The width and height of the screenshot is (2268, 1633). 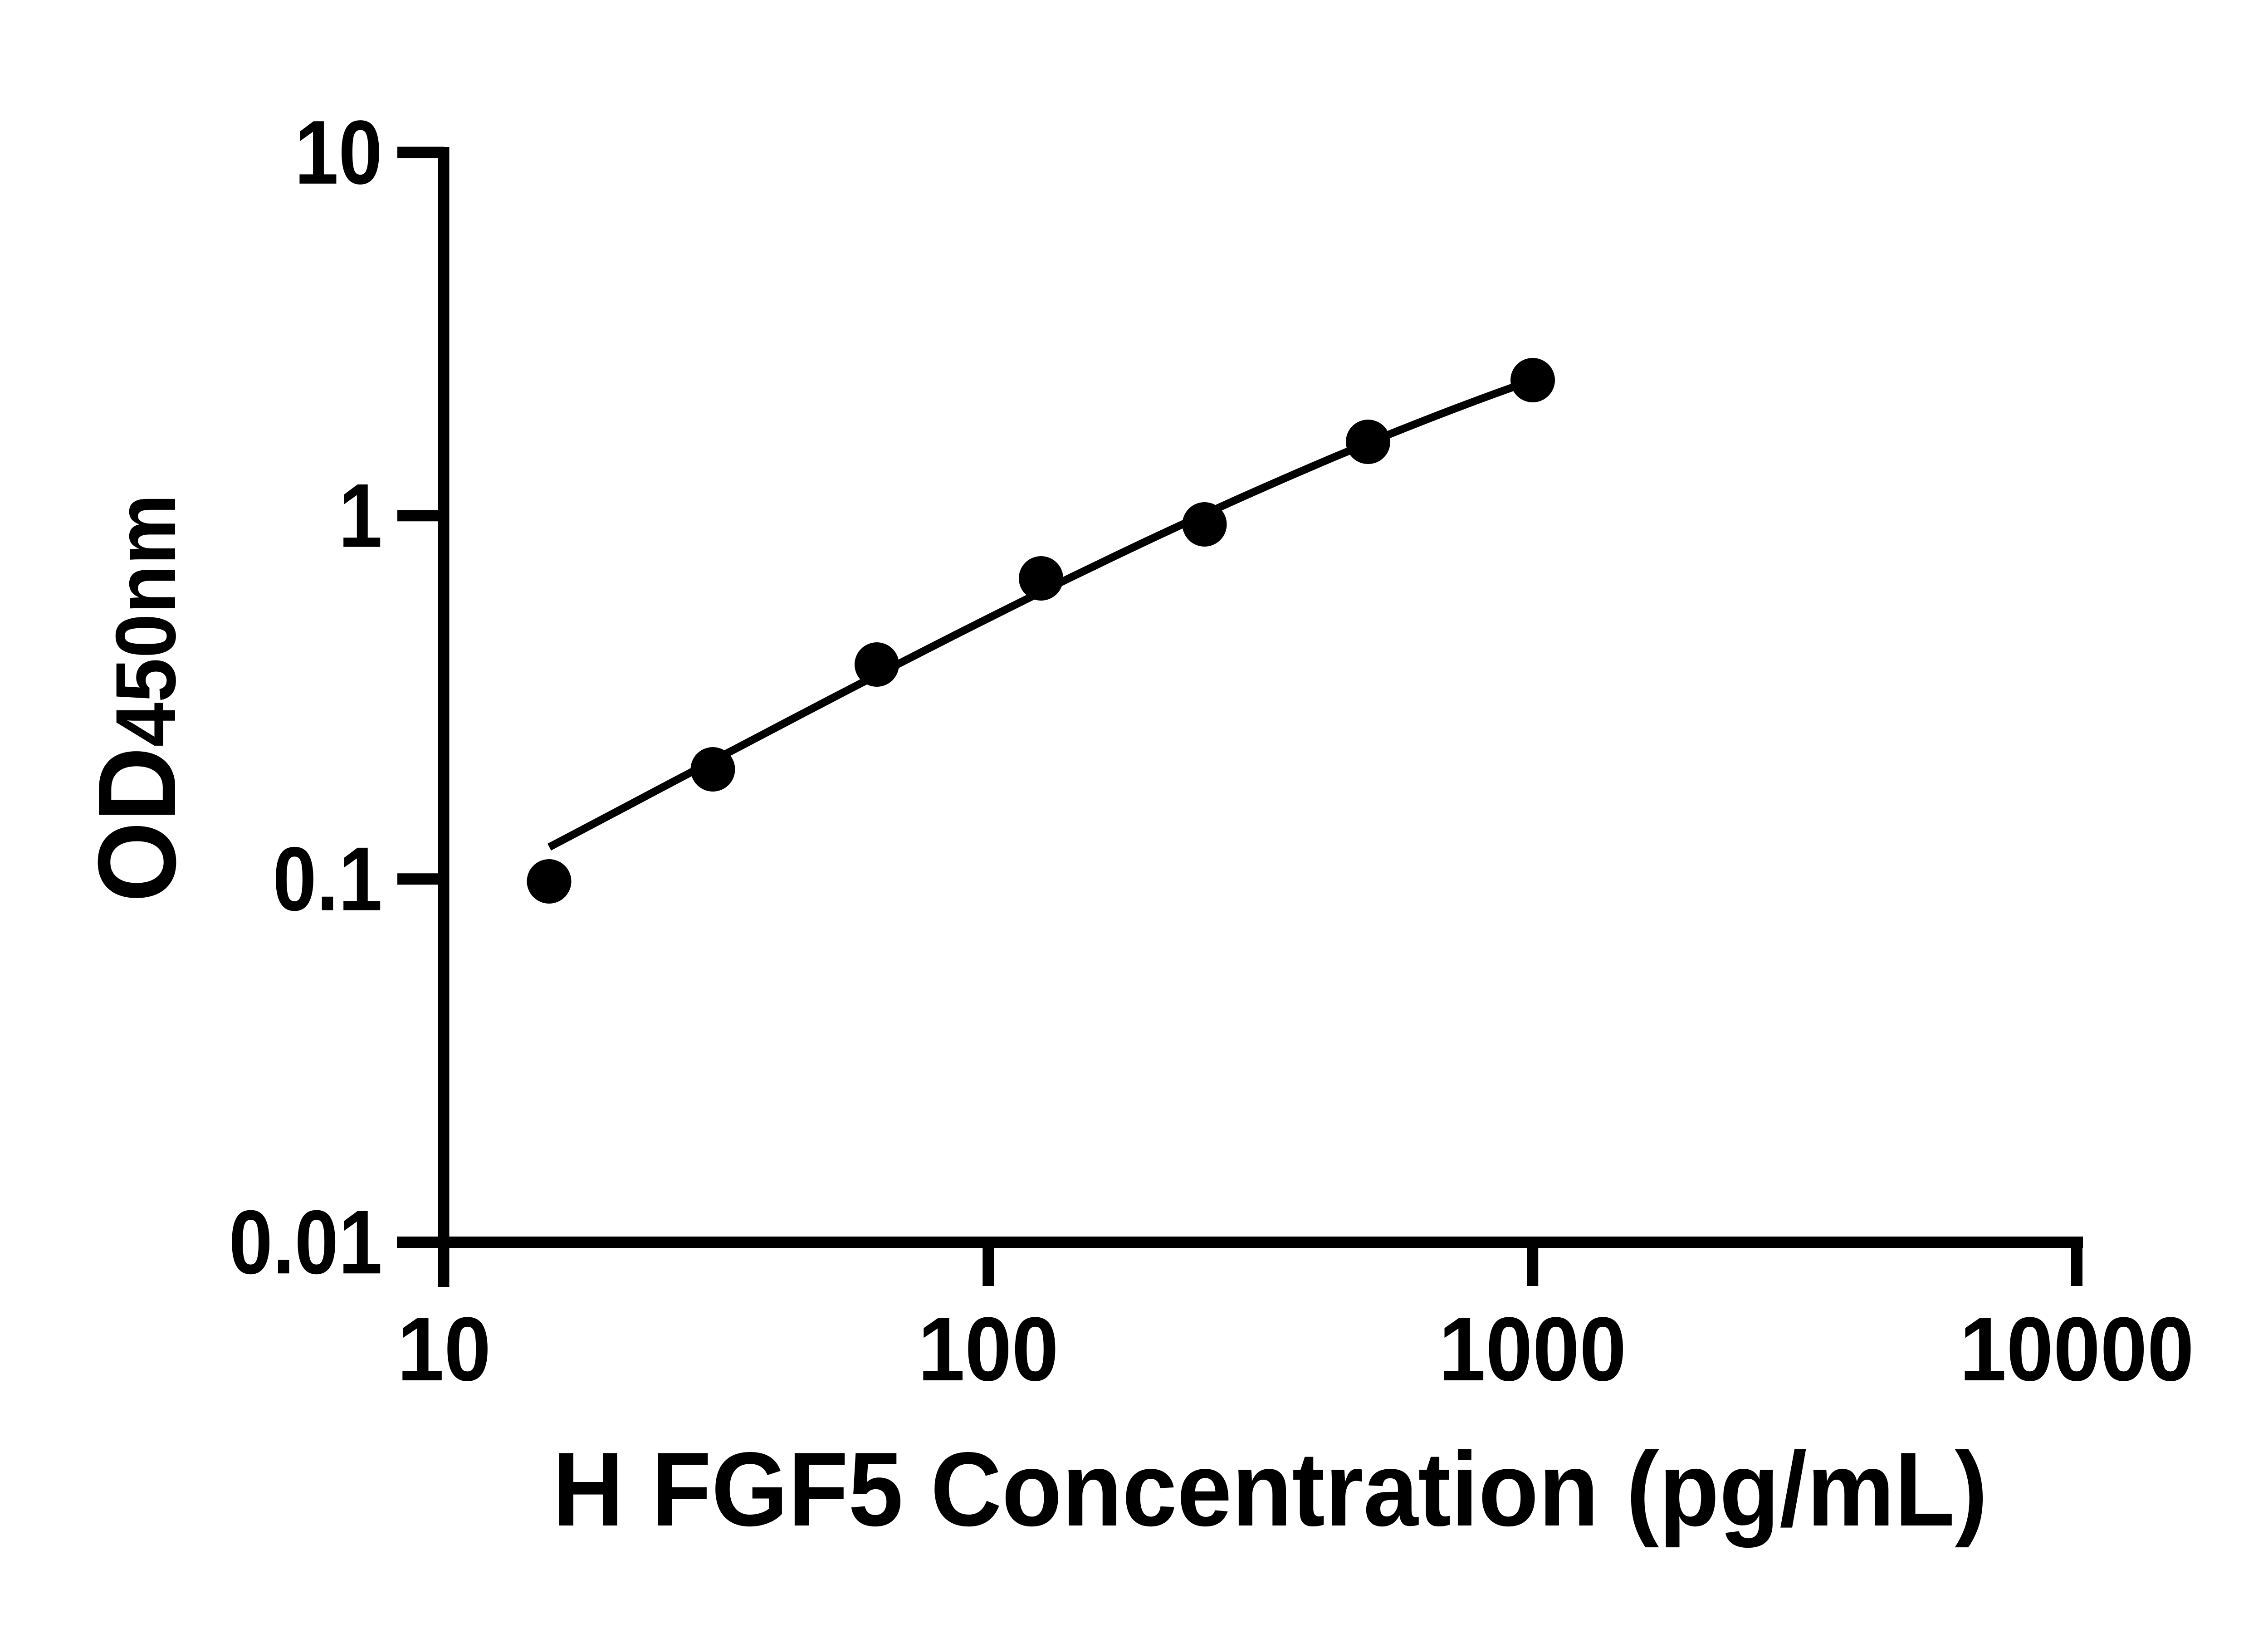 I want to click on svg-text: 0.1, so click(x=327, y=878).